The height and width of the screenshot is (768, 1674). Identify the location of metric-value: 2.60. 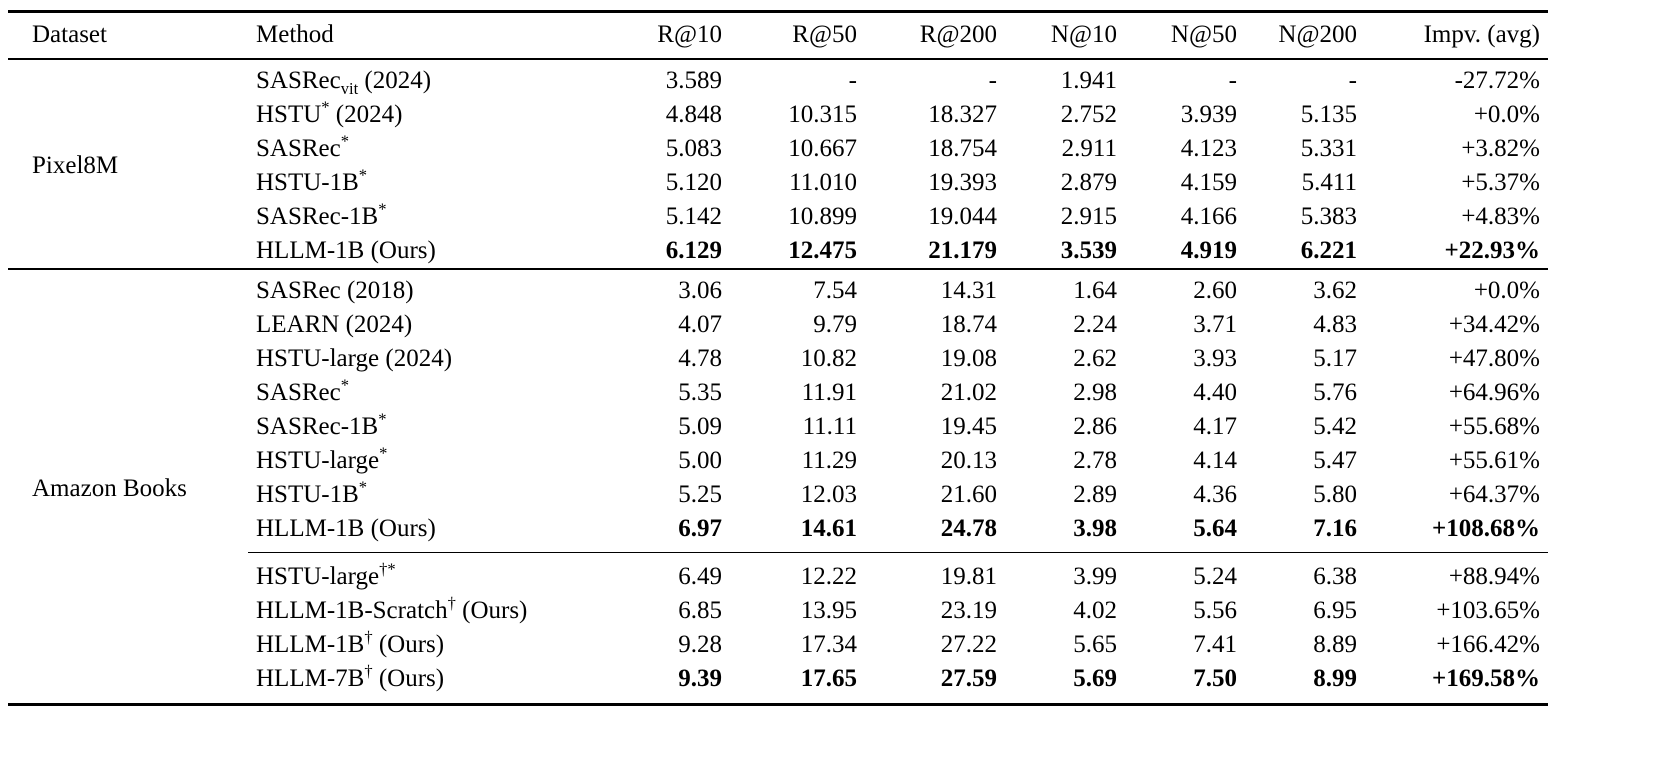
(1185, 288).